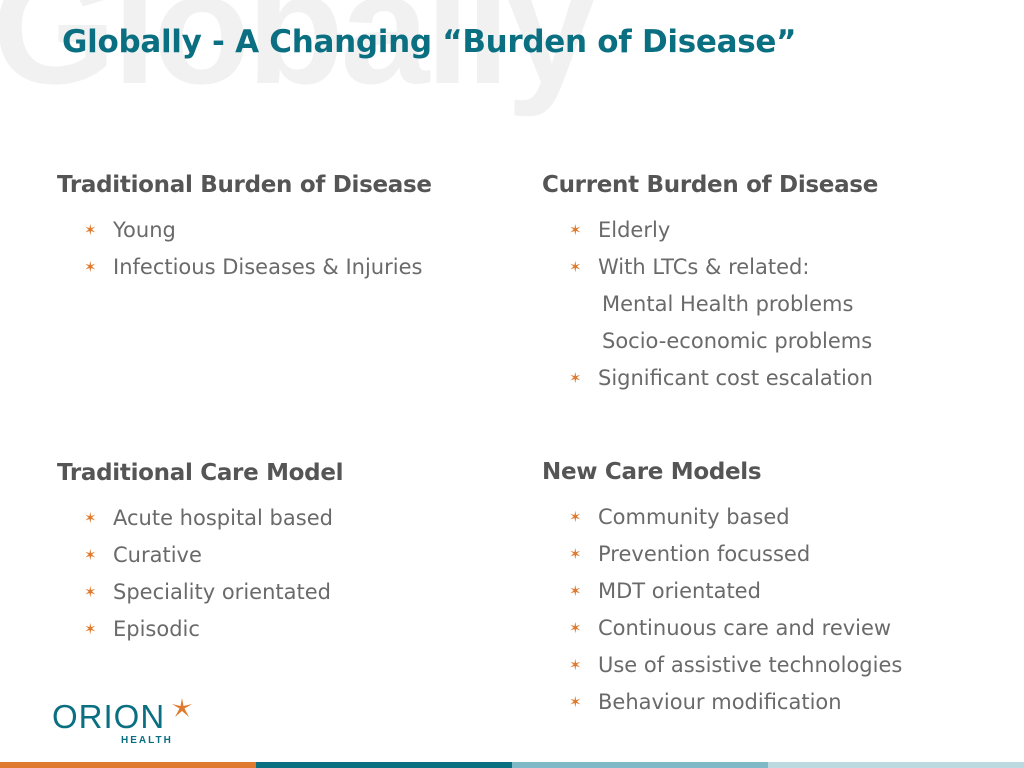  What do you see at coordinates (722, 554) in the screenshot?
I see `list-item: ✶ Prevention focussed` at bounding box center [722, 554].